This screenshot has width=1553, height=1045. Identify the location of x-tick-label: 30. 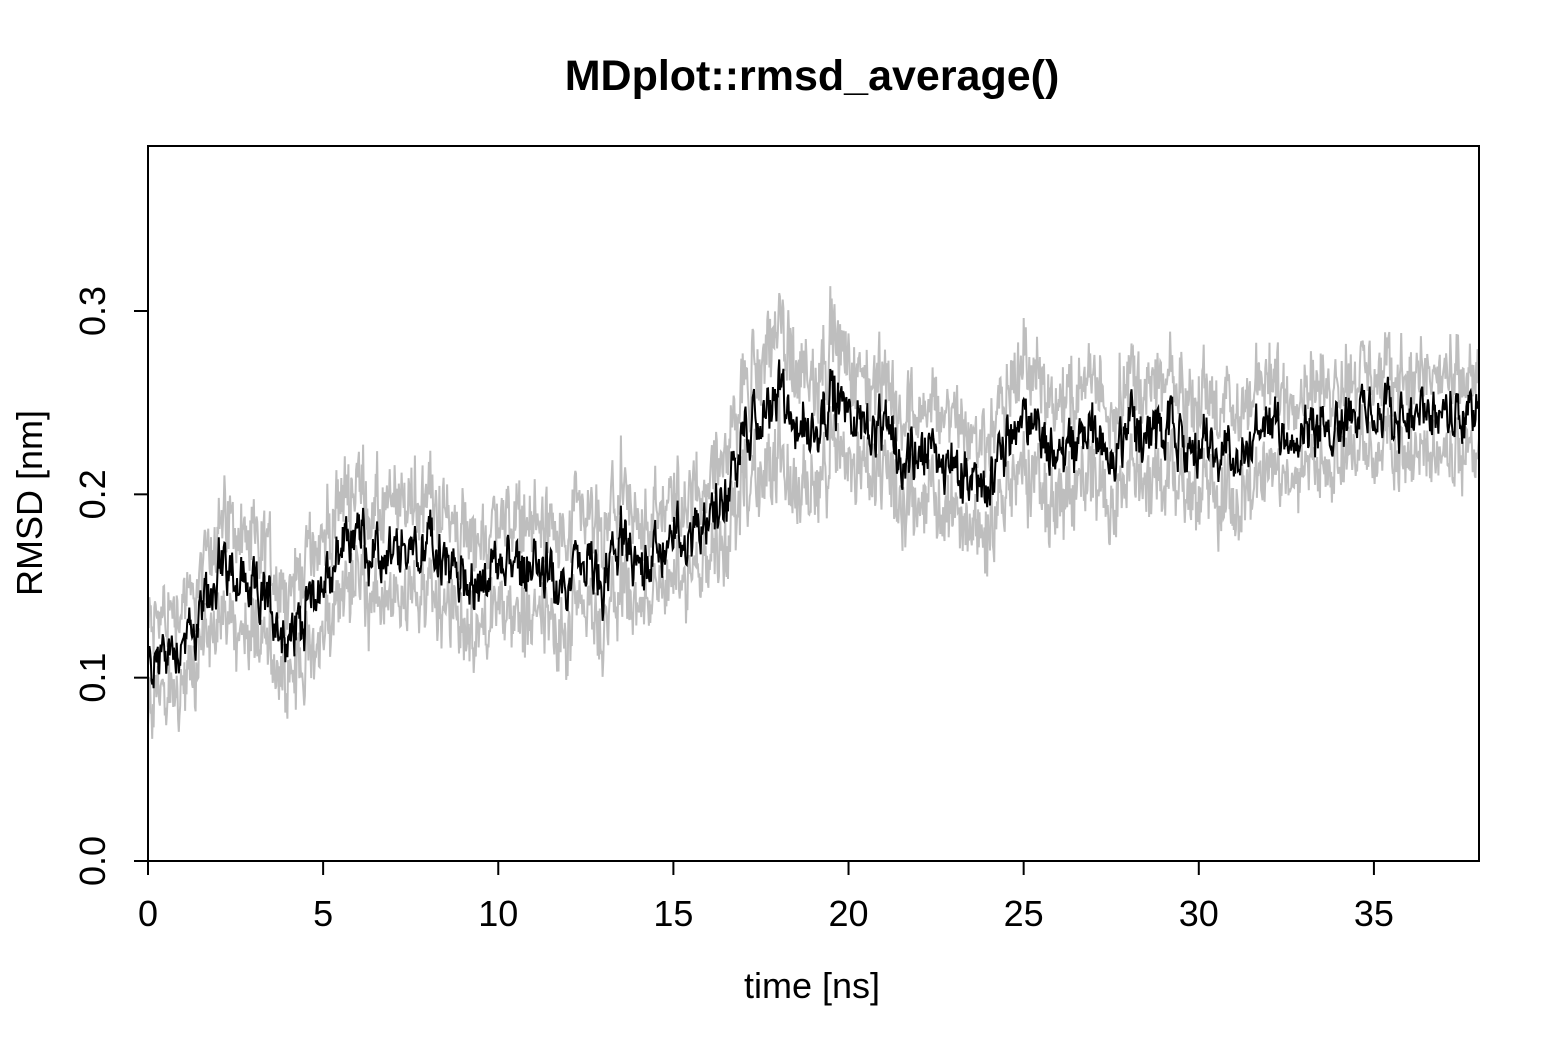
(1199, 913).